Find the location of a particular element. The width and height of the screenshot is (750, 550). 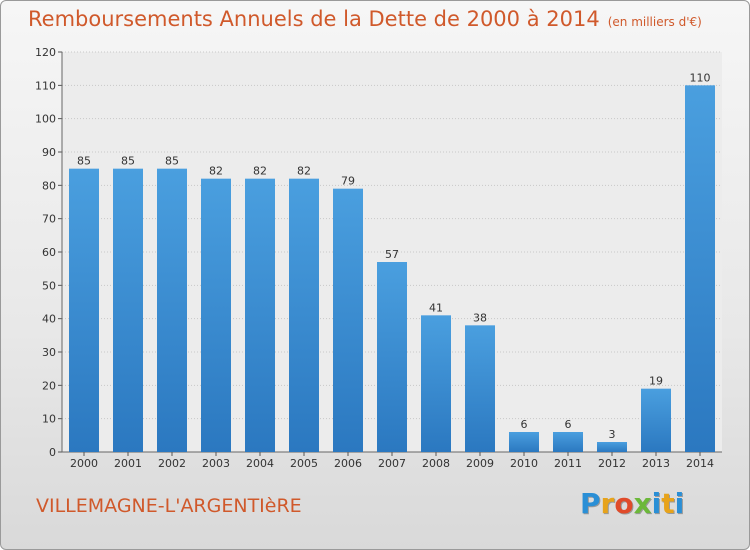

logo-letter: t is located at coordinates (668, 503).